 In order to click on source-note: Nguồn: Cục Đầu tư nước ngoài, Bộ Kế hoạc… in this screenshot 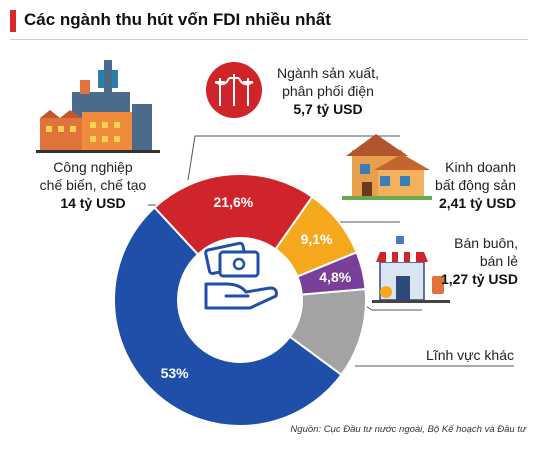, I will do `click(408, 429)`.